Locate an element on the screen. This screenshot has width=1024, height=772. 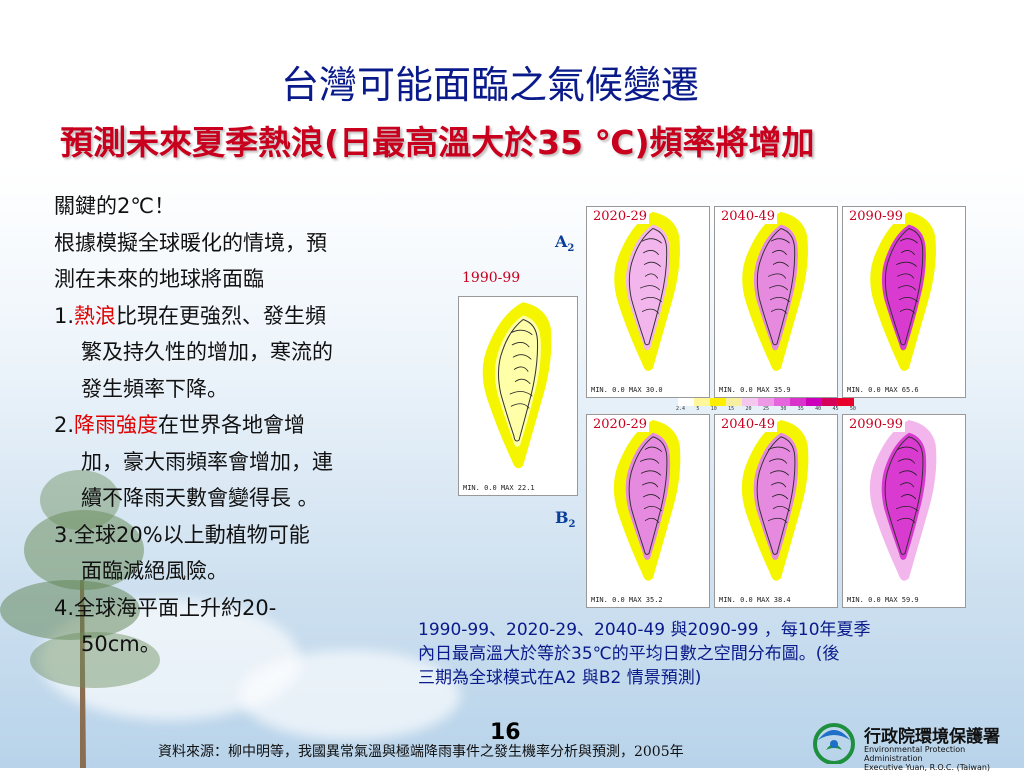
bullet-line: 測在未來的地球將面臨 is located at coordinates (159, 279).